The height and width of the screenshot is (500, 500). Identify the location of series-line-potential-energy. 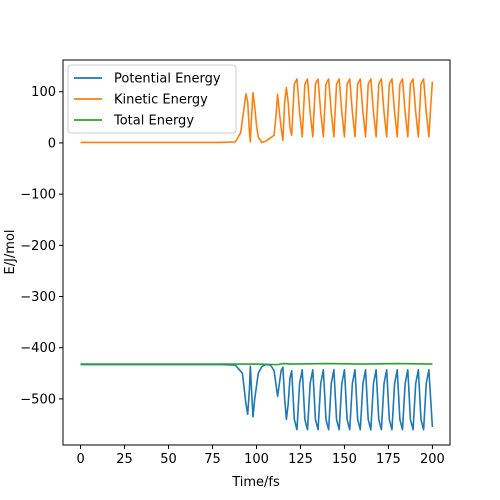
(257, 397).